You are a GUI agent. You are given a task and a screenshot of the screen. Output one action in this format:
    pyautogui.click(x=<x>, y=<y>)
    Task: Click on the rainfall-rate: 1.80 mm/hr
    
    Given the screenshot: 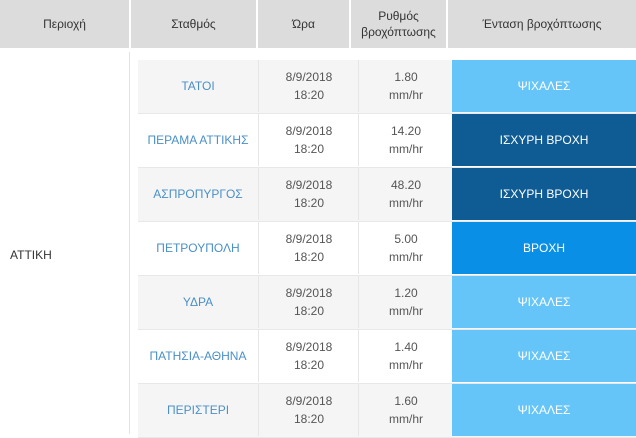 What is the action you would take?
    pyautogui.click(x=405, y=86)
    